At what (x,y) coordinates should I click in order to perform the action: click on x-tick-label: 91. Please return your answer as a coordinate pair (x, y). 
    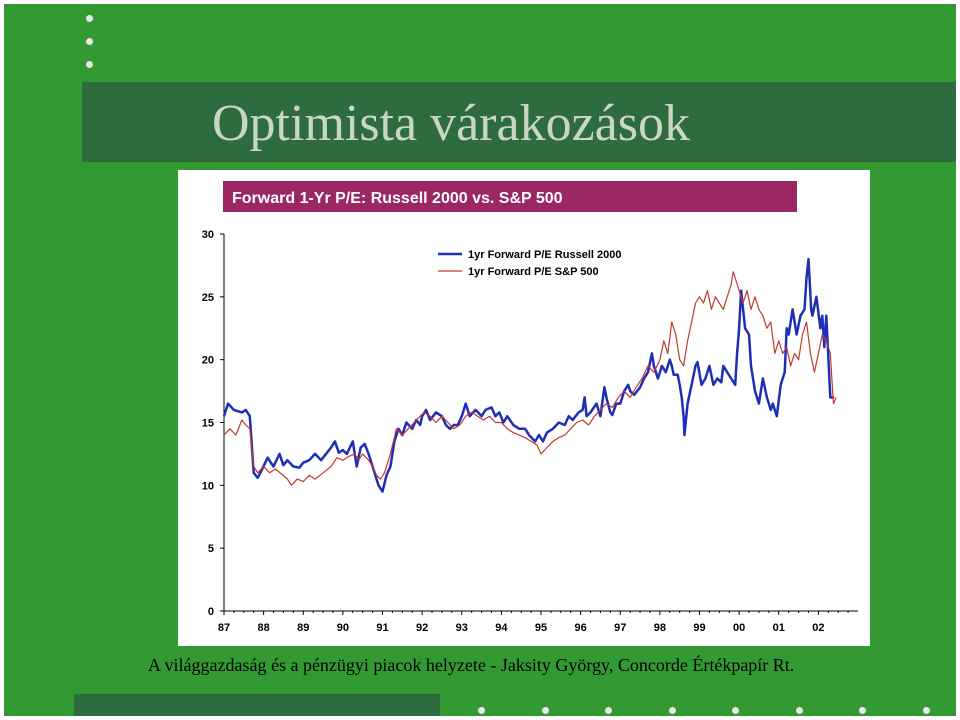
    Looking at the image, I should click on (382, 628).